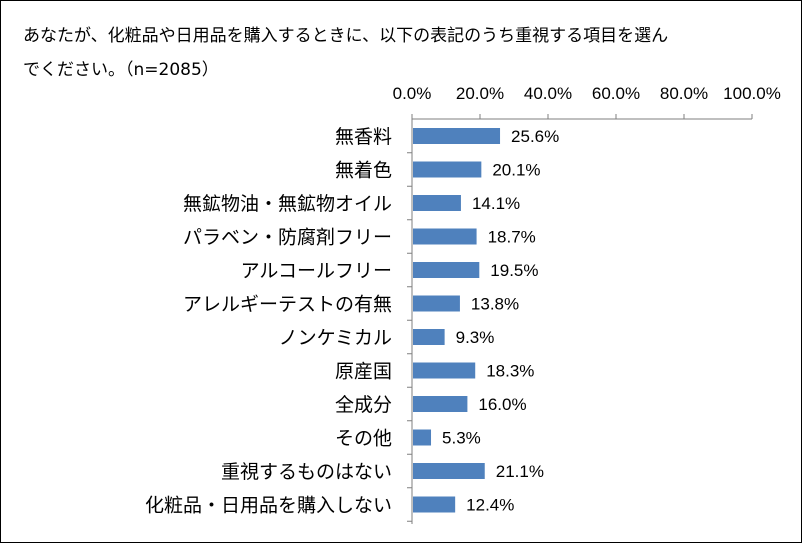 The height and width of the screenshot is (543, 802). What do you see at coordinates (475, 337) in the screenshot?
I see `value-label: 9.3%` at bounding box center [475, 337].